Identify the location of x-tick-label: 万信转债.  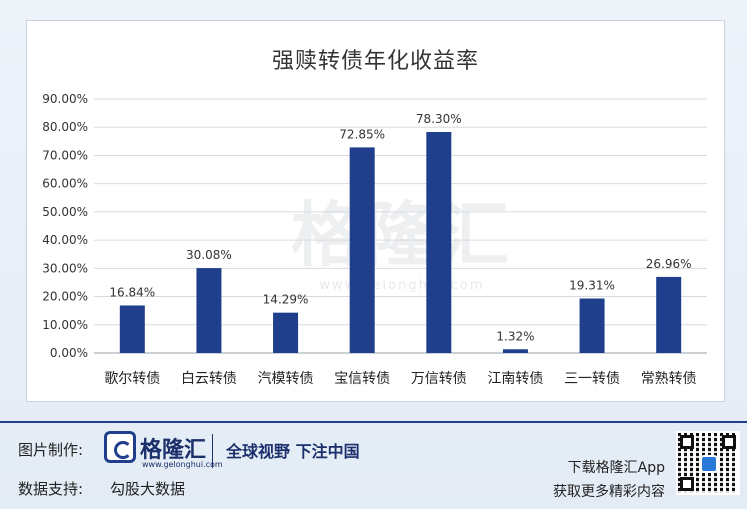
(439, 379).